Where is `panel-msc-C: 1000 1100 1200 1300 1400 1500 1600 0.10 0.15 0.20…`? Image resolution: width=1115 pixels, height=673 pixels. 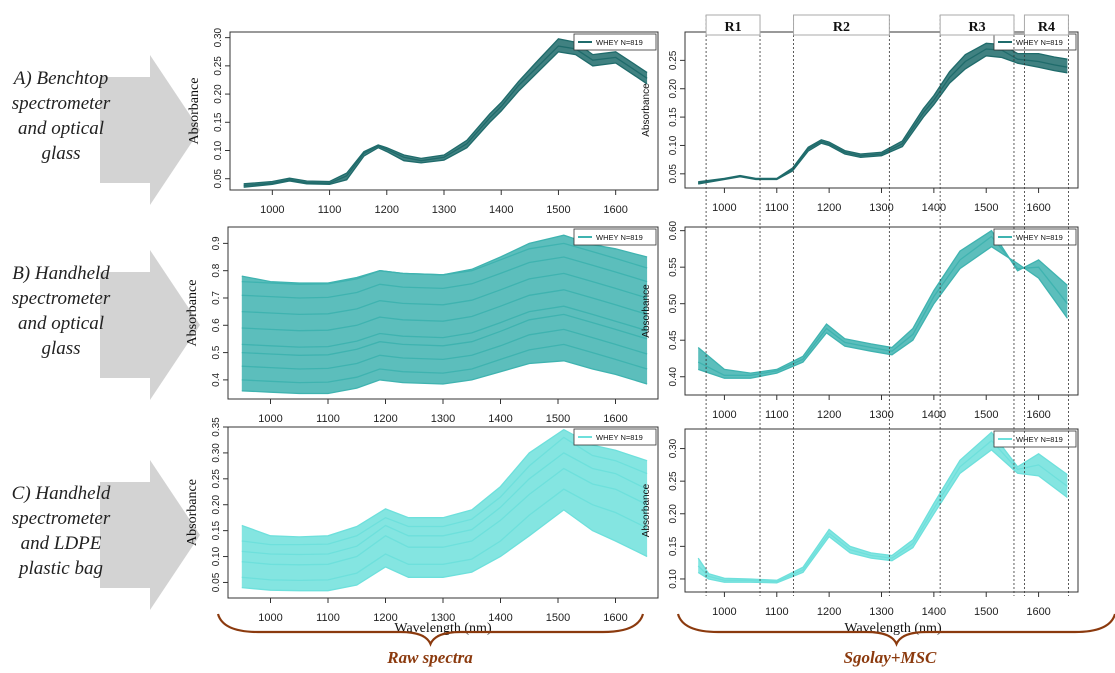 panel-msc-C: 1000 1100 1200 1300 1400 1500 1600 0.10 0.15 0.20… is located at coordinates (860, 523).